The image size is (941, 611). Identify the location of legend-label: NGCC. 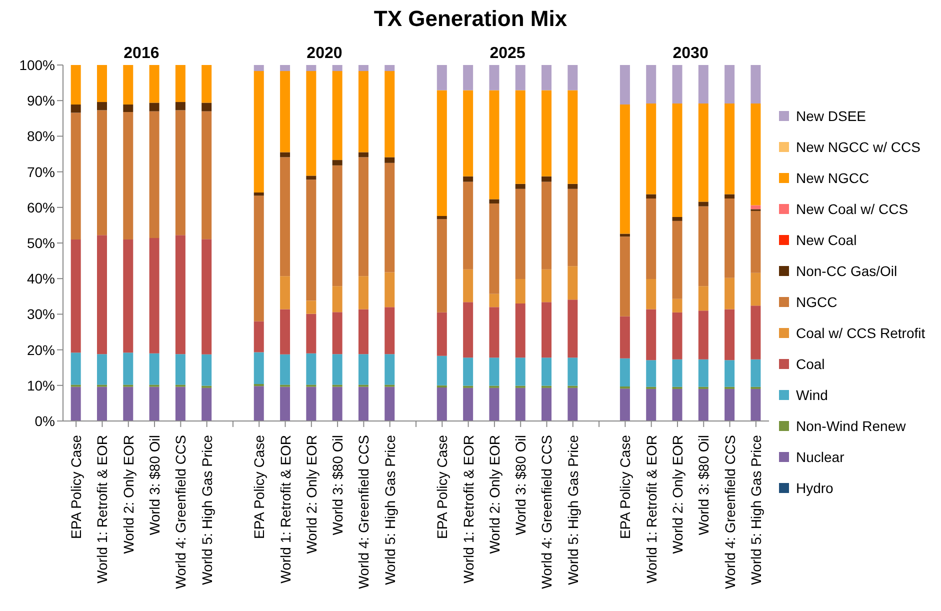
(817, 302).